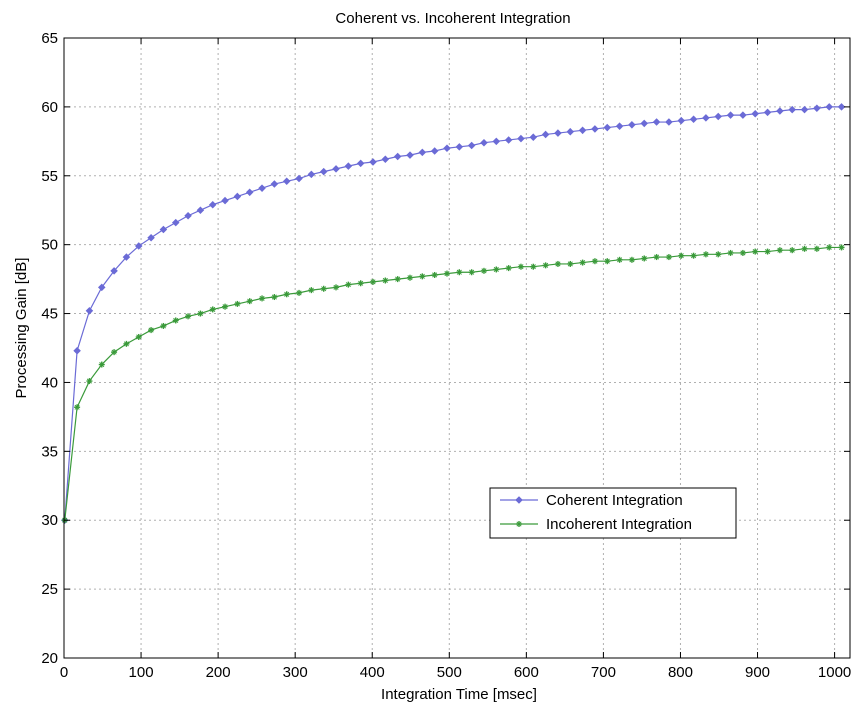  I want to click on x-tick-label: 300, so click(295, 672).